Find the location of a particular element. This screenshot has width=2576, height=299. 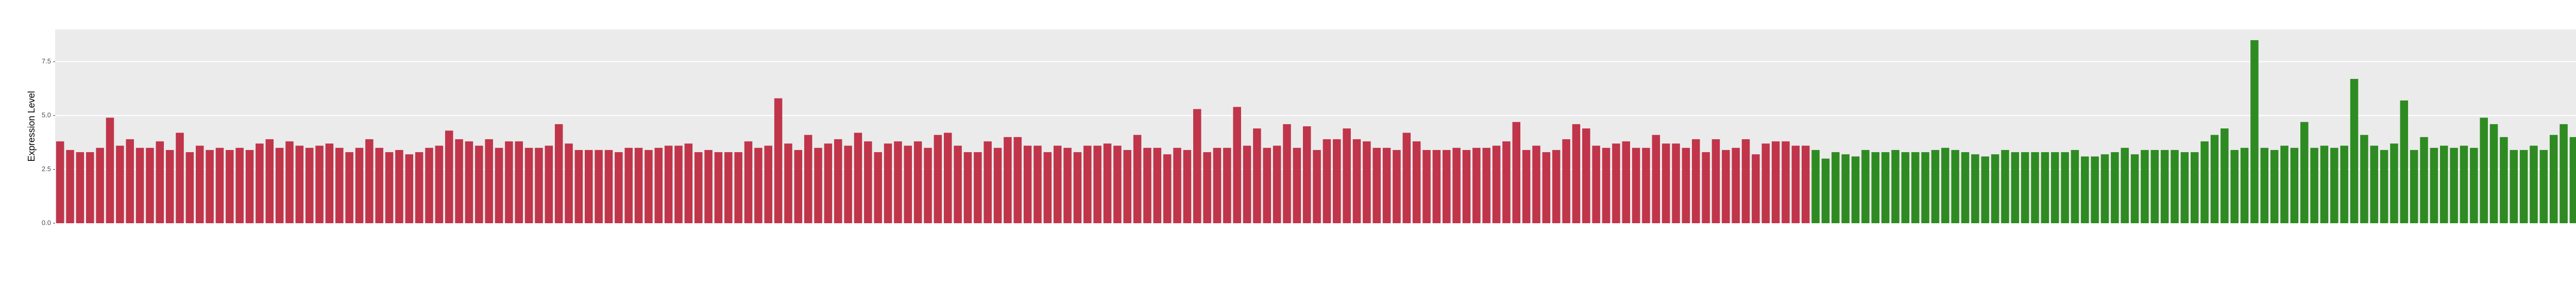

y-tick-label: 5.0 is located at coordinates (46, 115).